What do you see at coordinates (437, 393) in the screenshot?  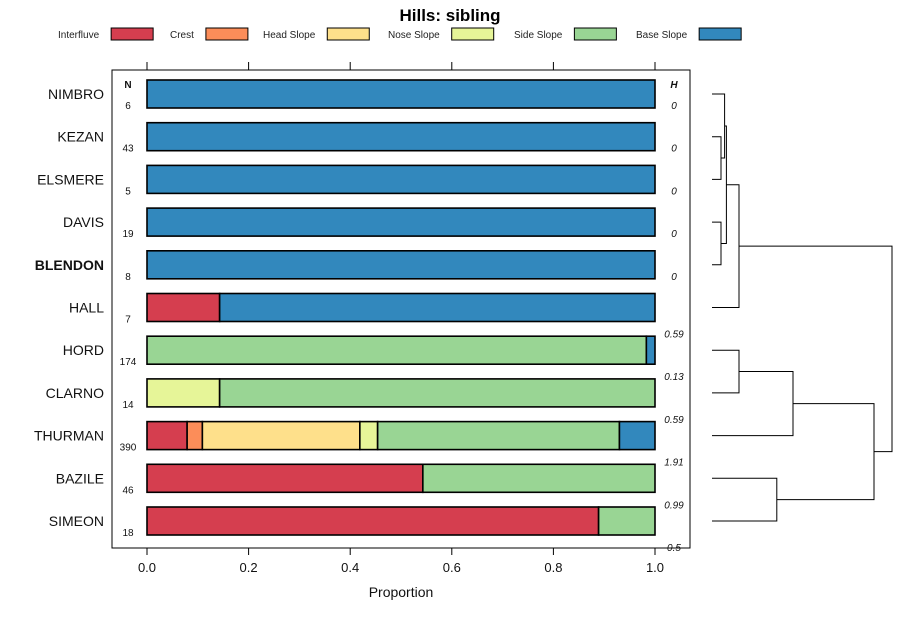 I see `bar-segment-clarno-side-slope` at bounding box center [437, 393].